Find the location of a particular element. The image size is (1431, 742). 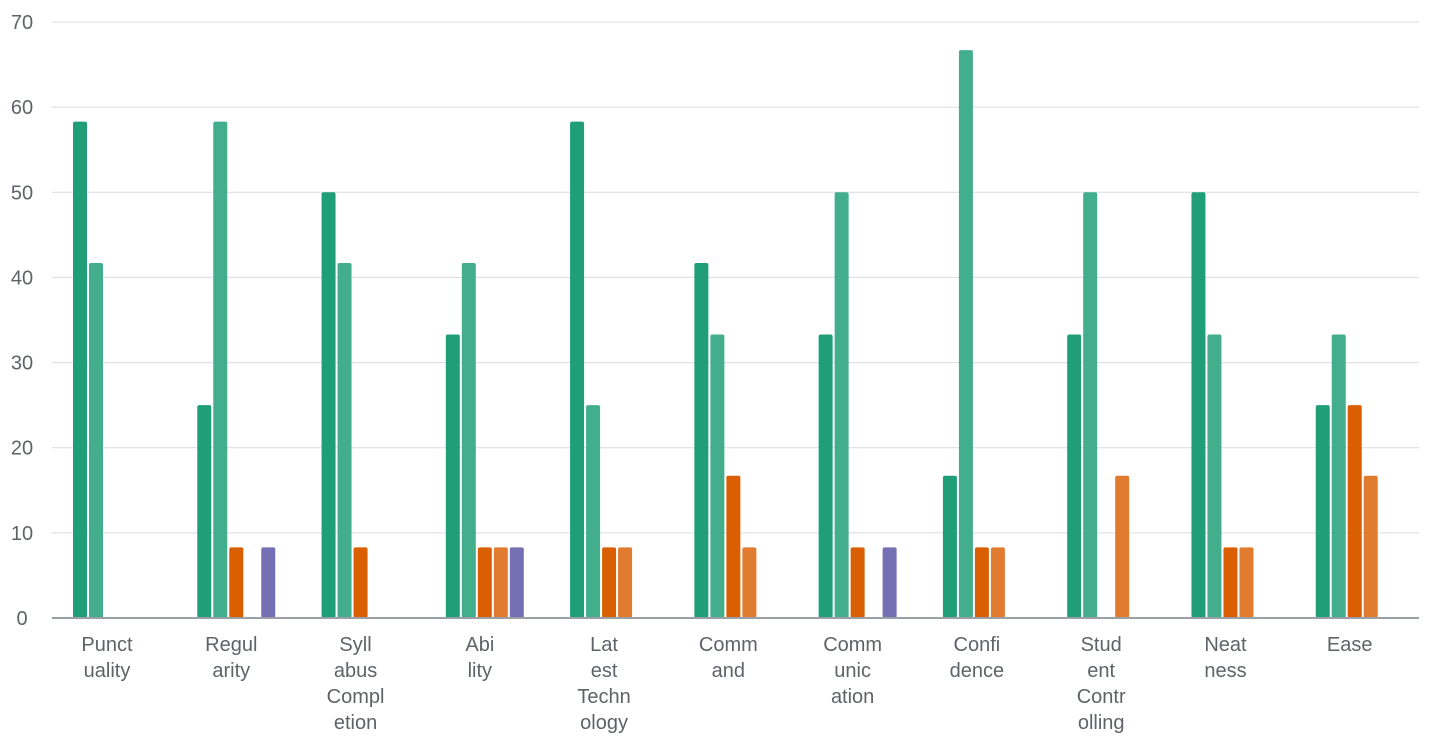

x-category-label: Stud ent Contr olling is located at coordinates (1101, 684).